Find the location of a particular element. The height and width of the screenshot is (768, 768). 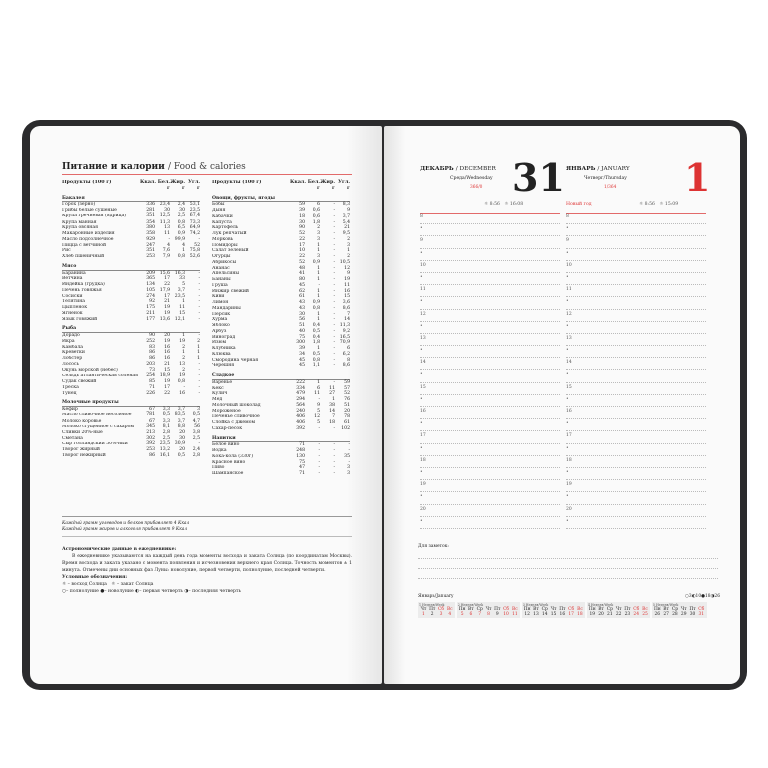

calendar-date: 1 is located at coordinates (423, 614).